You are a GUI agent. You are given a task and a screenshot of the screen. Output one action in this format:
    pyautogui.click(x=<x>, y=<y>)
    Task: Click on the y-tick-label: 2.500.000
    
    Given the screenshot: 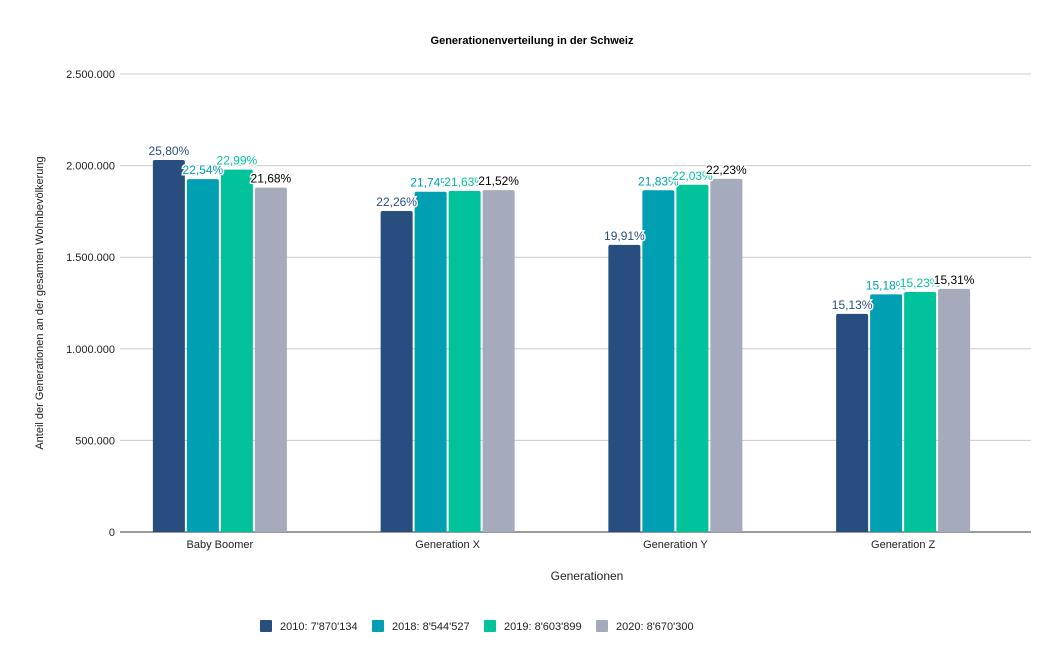 What is the action you would take?
    pyautogui.click(x=90, y=75)
    